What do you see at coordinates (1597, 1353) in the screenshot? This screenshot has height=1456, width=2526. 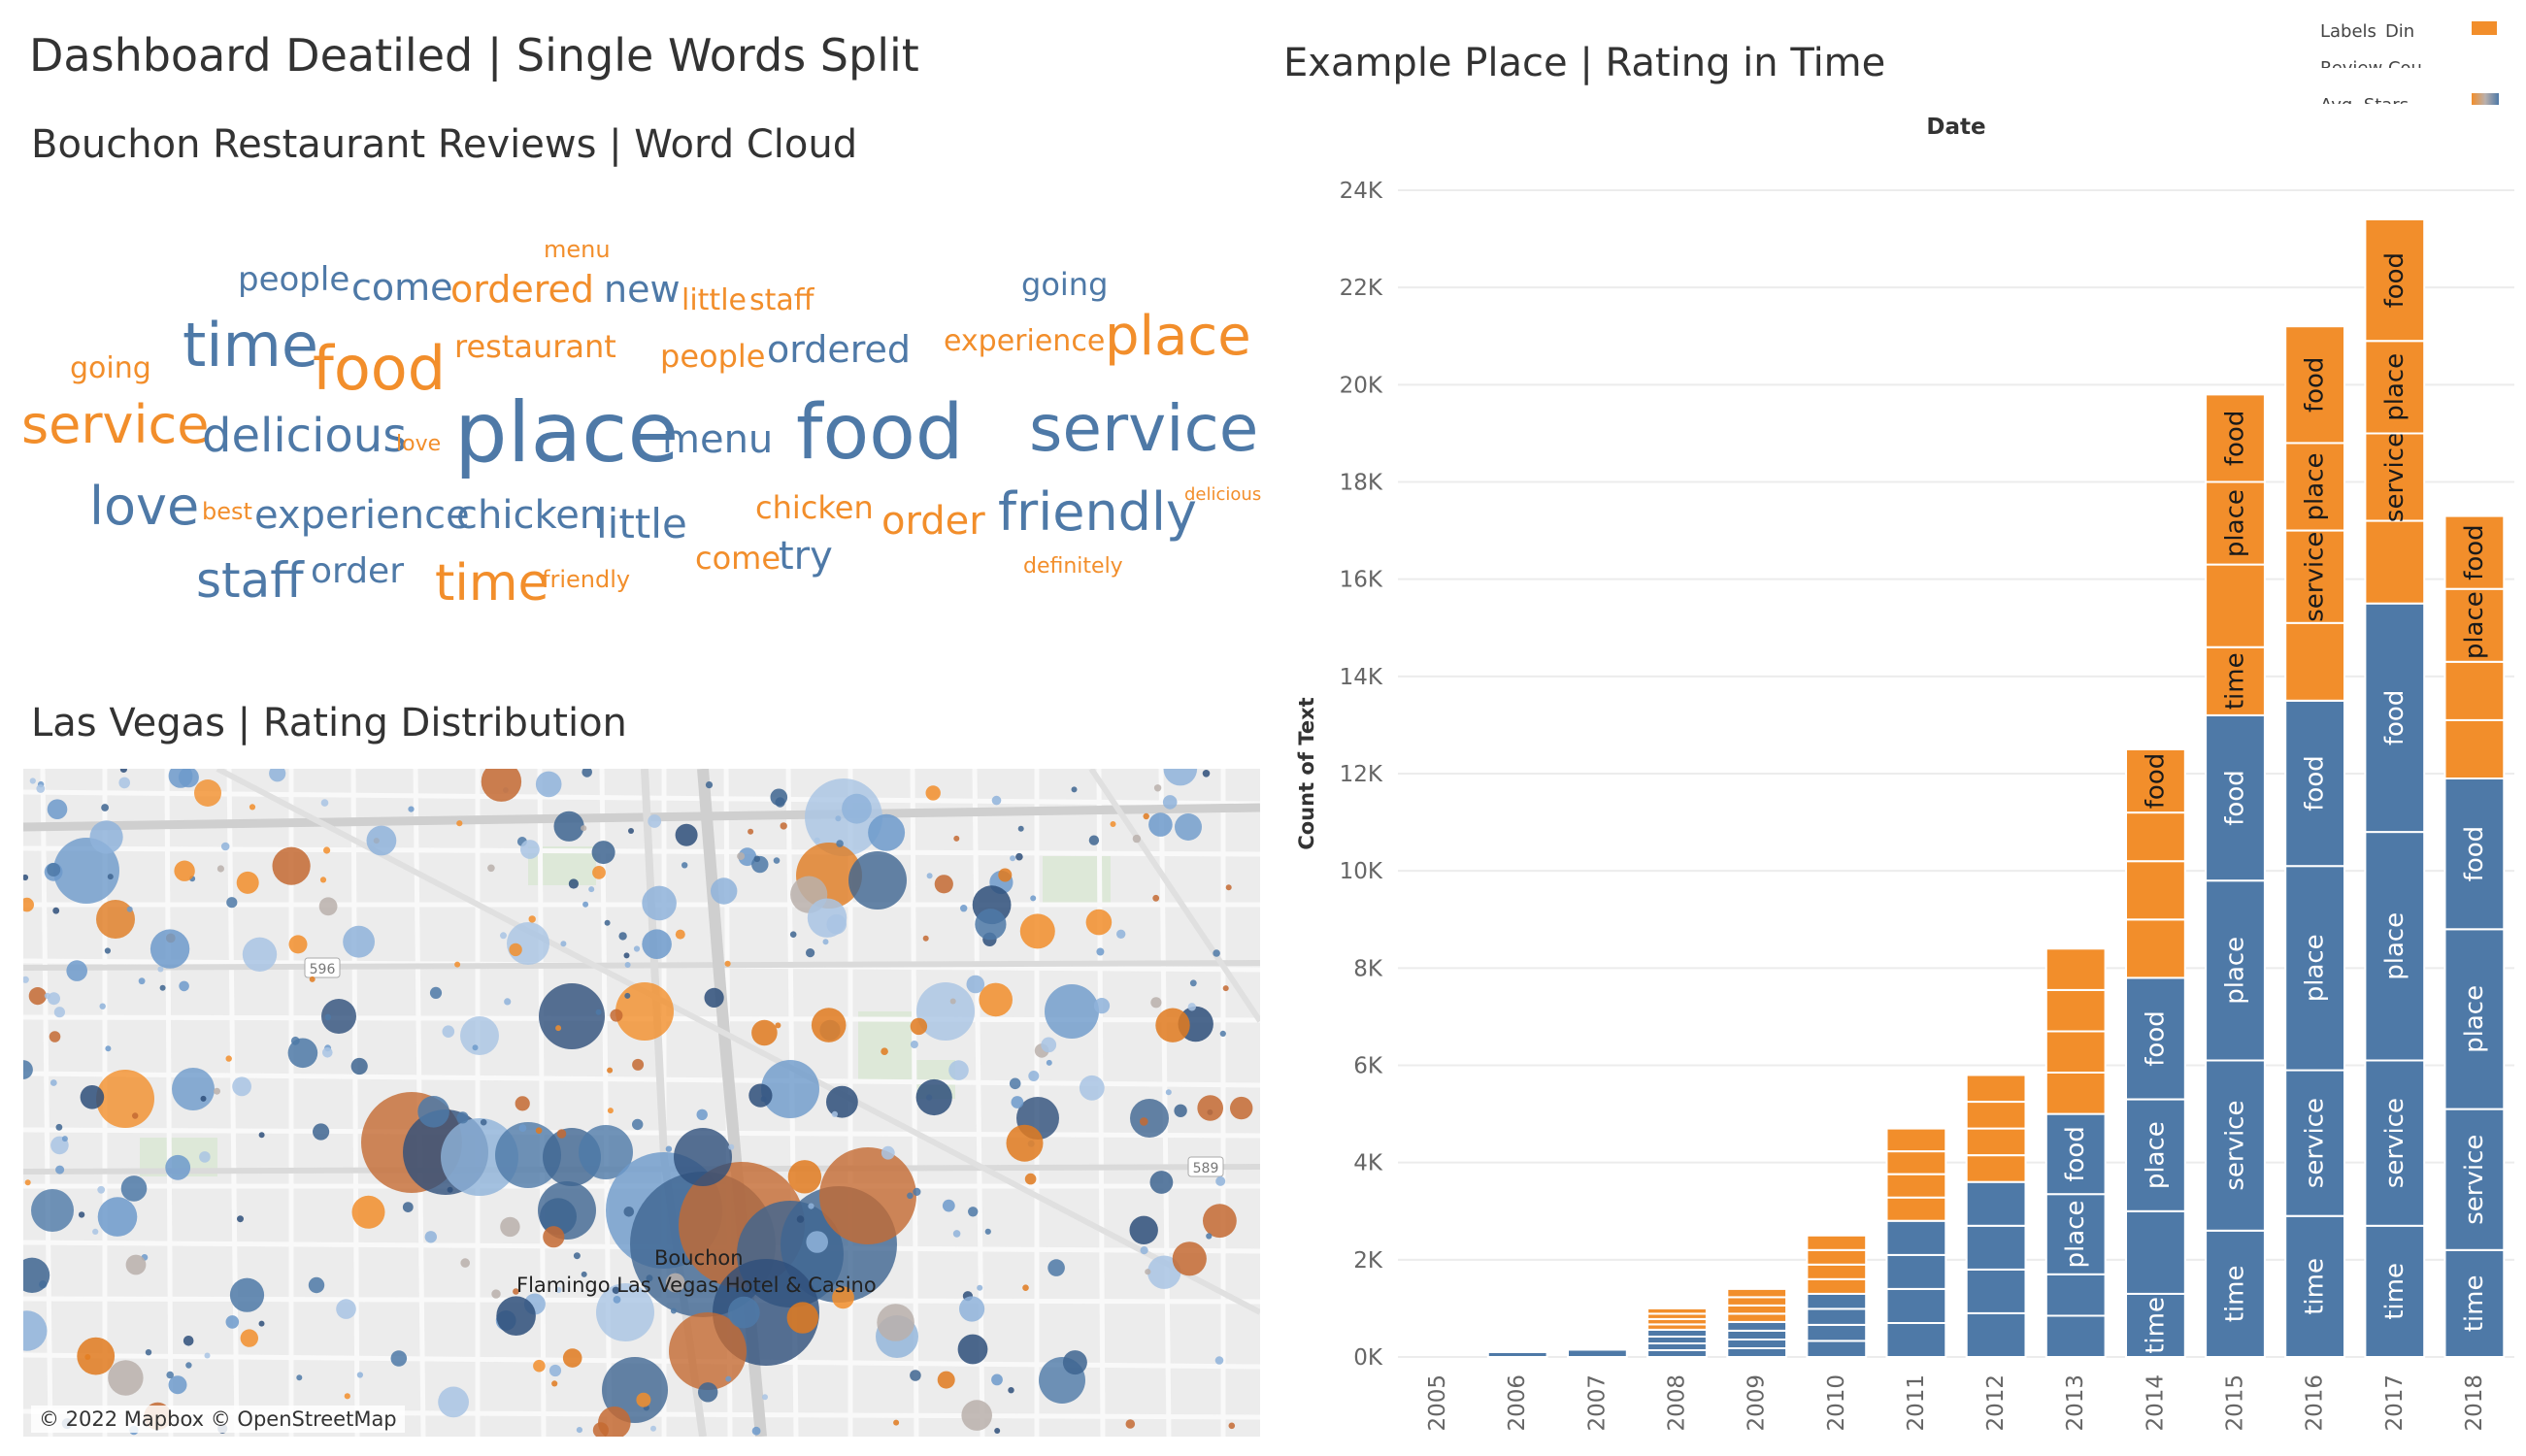 I see `bar-segment-2007` at bounding box center [1597, 1353].